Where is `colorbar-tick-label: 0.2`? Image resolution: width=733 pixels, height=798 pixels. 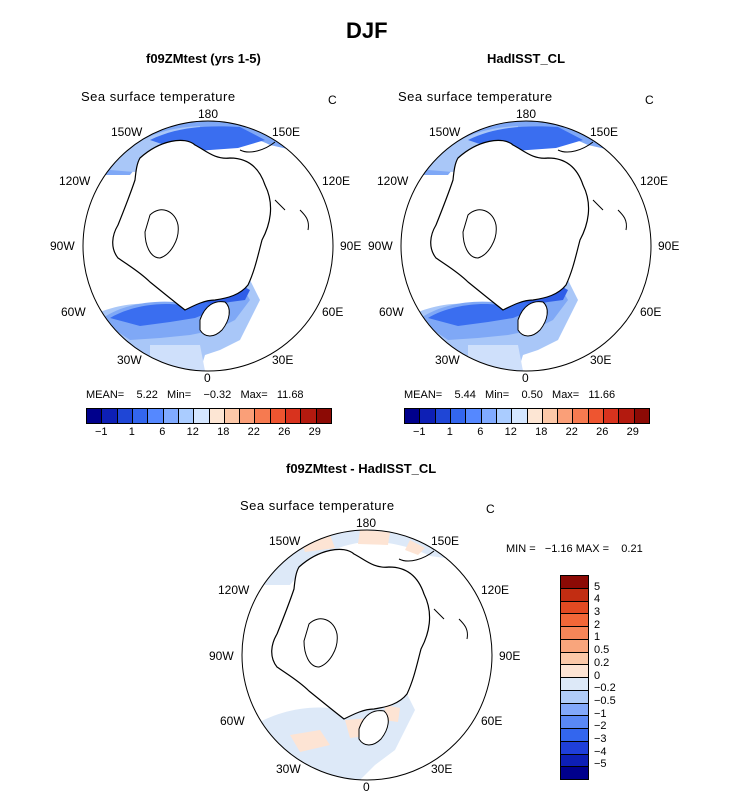 colorbar-tick-label: 0.2 is located at coordinates (602, 662).